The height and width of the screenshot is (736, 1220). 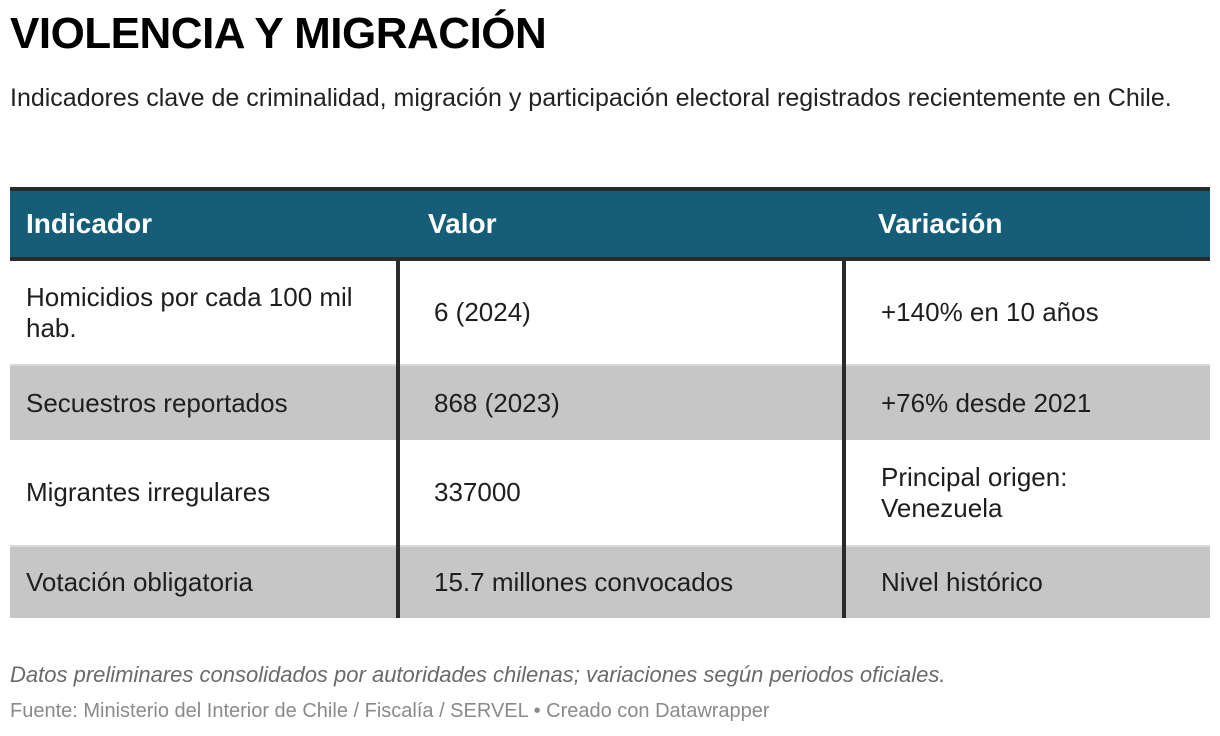 I want to click on column-header-indicador: Indicador, so click(x=204, y=224).